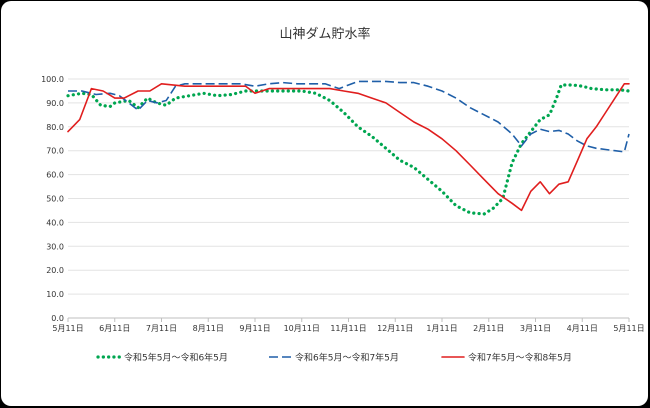  What do you see at coordinates (535, 328) in the screenshot?
I see `x-tick-label: 3月11日` at bounding box center [535, 328].